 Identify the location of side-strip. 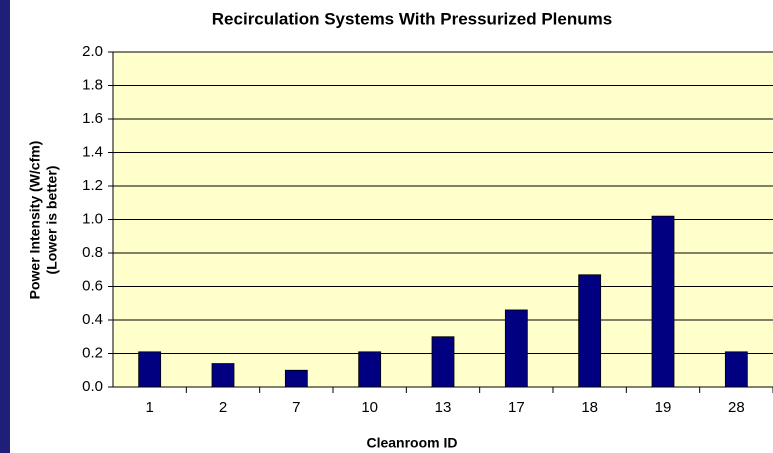
(5, 226).